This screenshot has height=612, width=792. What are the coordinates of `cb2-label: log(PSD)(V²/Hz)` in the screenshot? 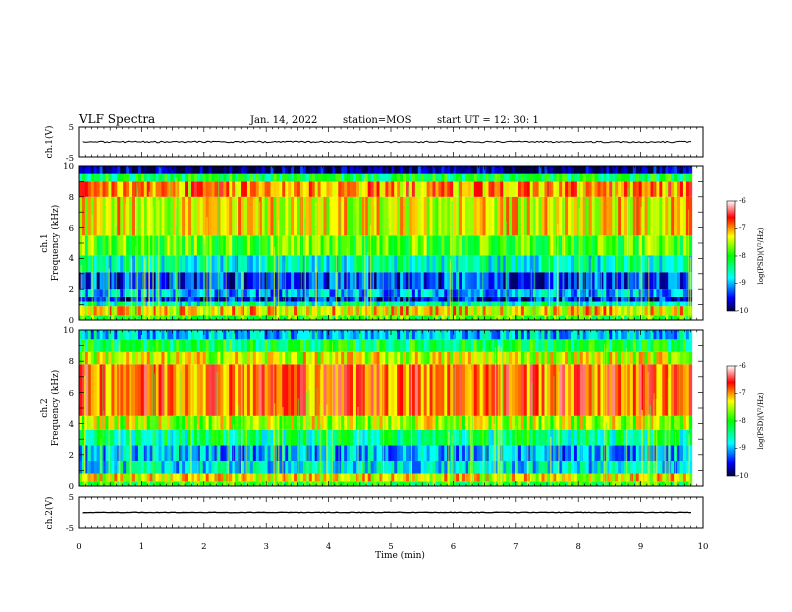 It's located at (761, 420).